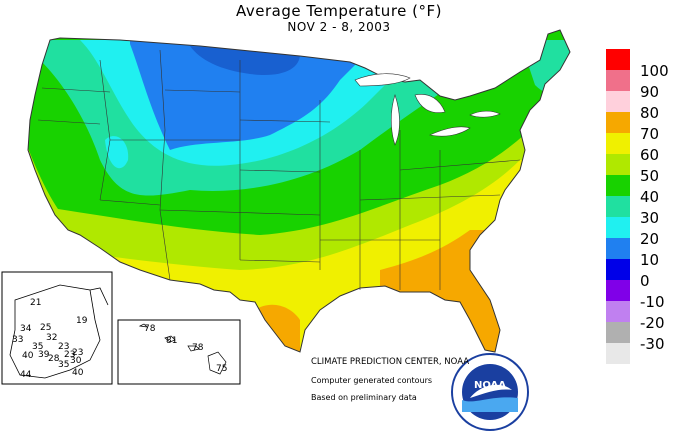 This screenshot has height=435, width=678. Describe the element at coordinates (52, 338) in the screenshot. I see `alaska-label: 32` at that location.